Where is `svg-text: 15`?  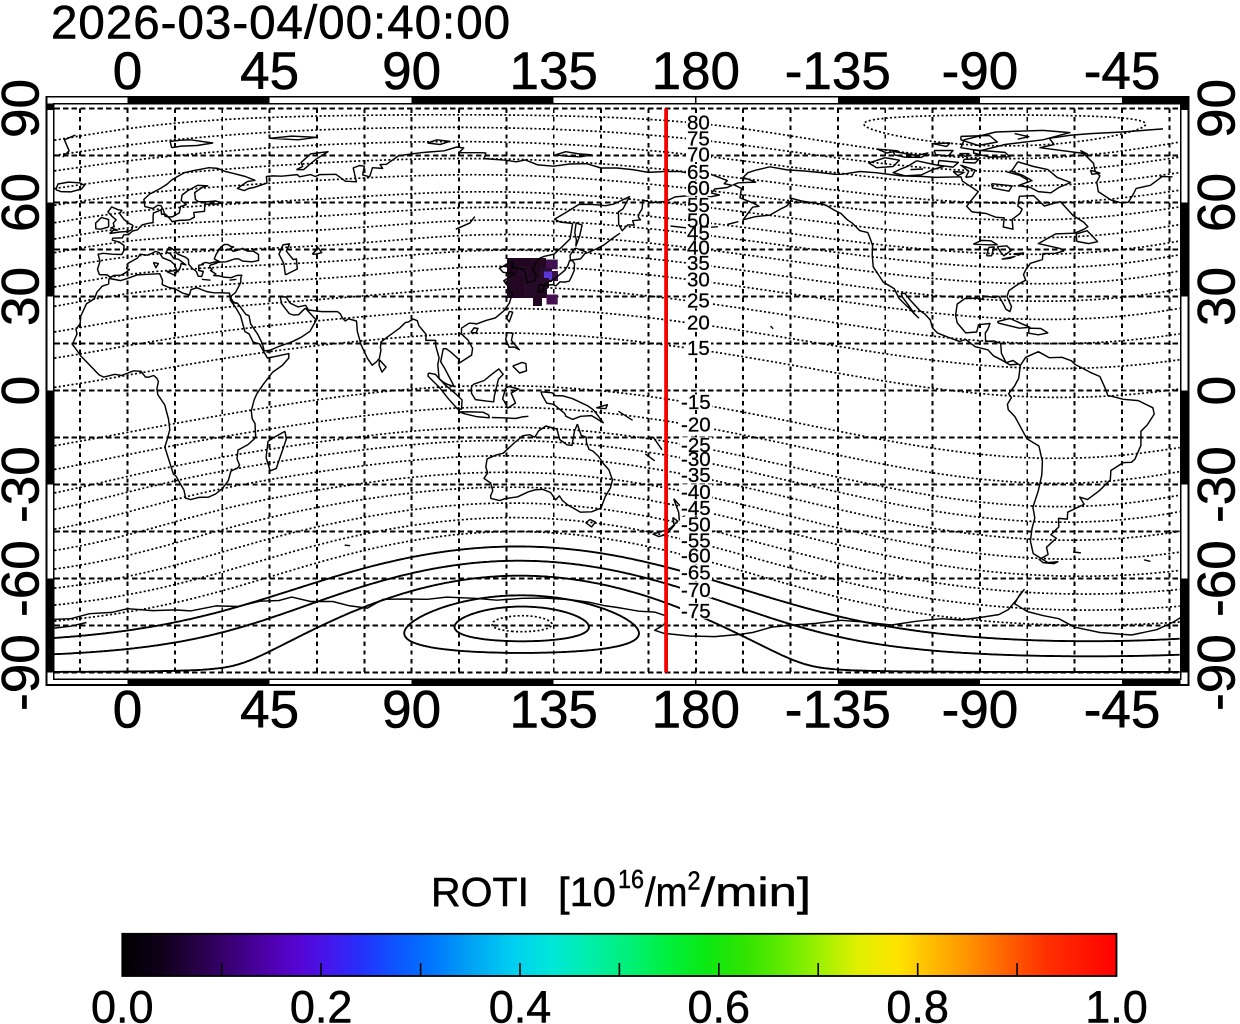 svg-text: 15 is located at coordinates (698, 348).